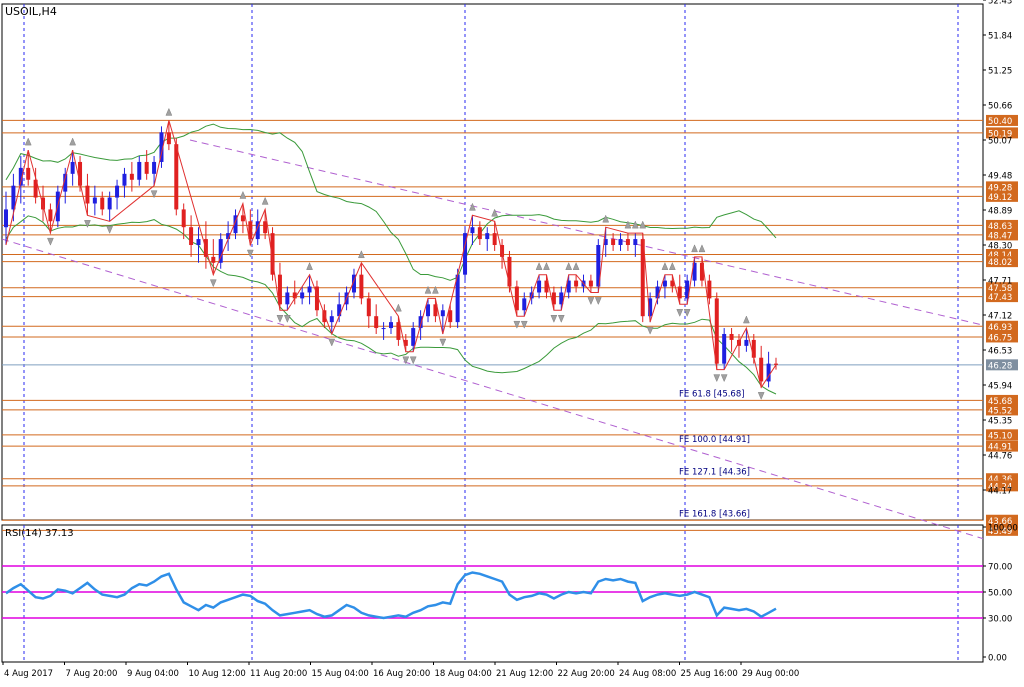 Image resolution: width=1024 pixels, height=687 pixels. What do you see at coordinates (997, 659) in the screenshot?
I see `rsi-axis-label: 0.00` at bounding box center [997, 659].